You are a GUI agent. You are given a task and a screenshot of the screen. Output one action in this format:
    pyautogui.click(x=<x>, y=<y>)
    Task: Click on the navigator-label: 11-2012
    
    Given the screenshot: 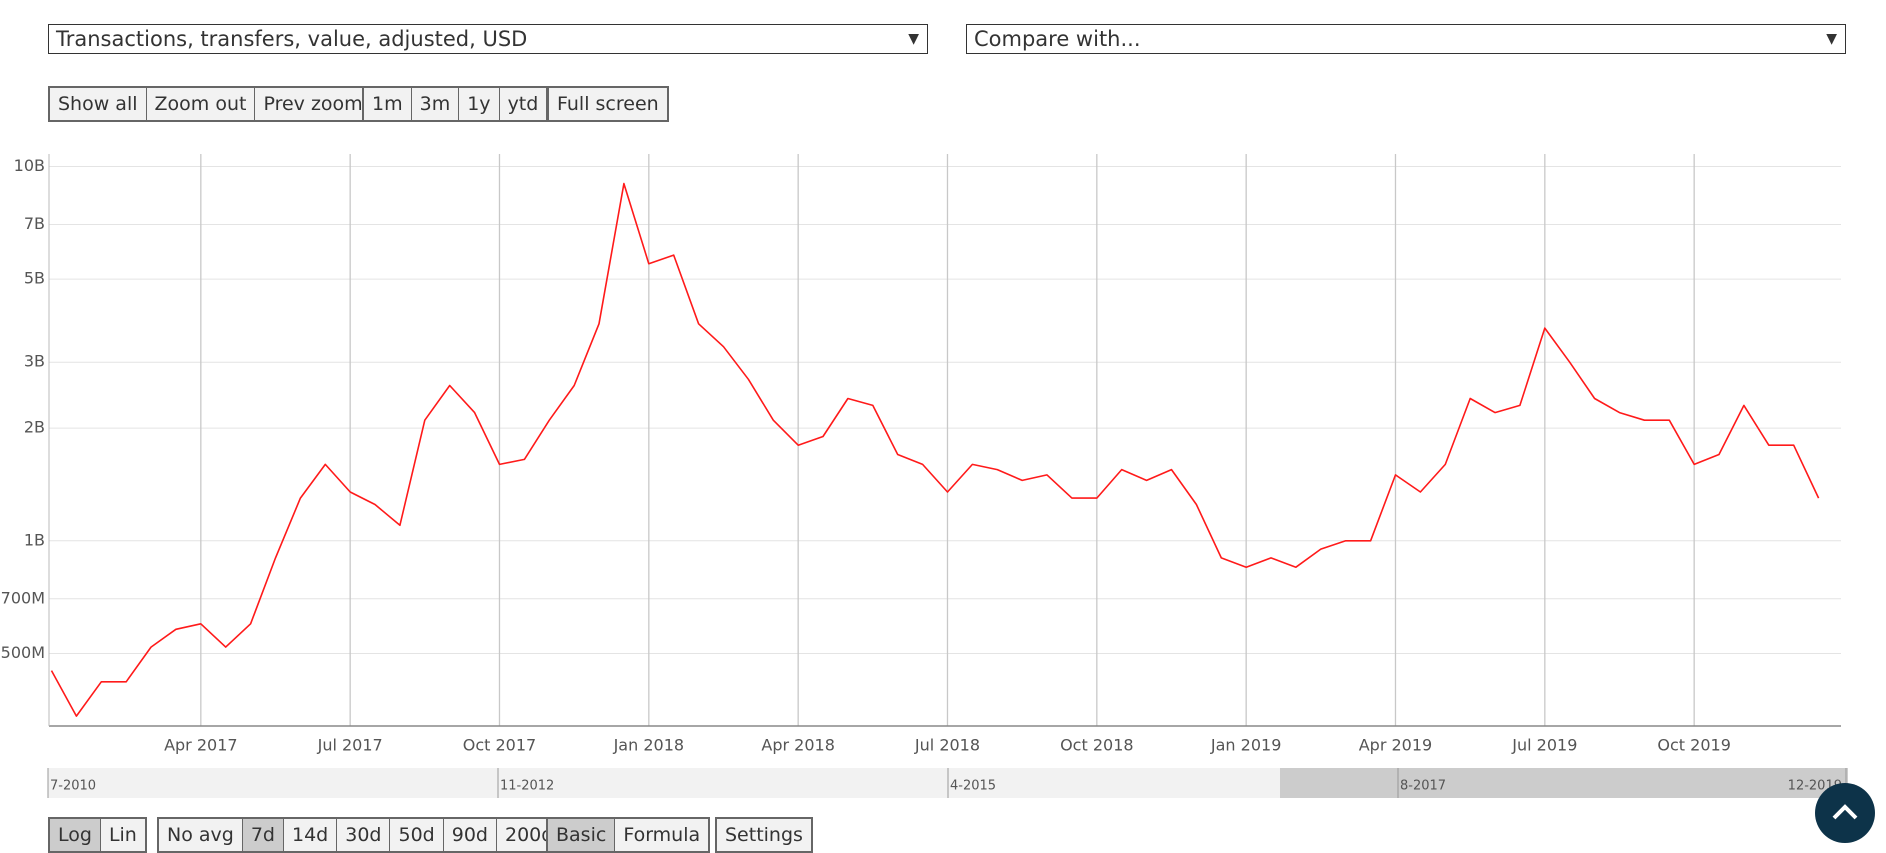 What is the action you would take?
    pyautogui.click(x=527, y=786)
    